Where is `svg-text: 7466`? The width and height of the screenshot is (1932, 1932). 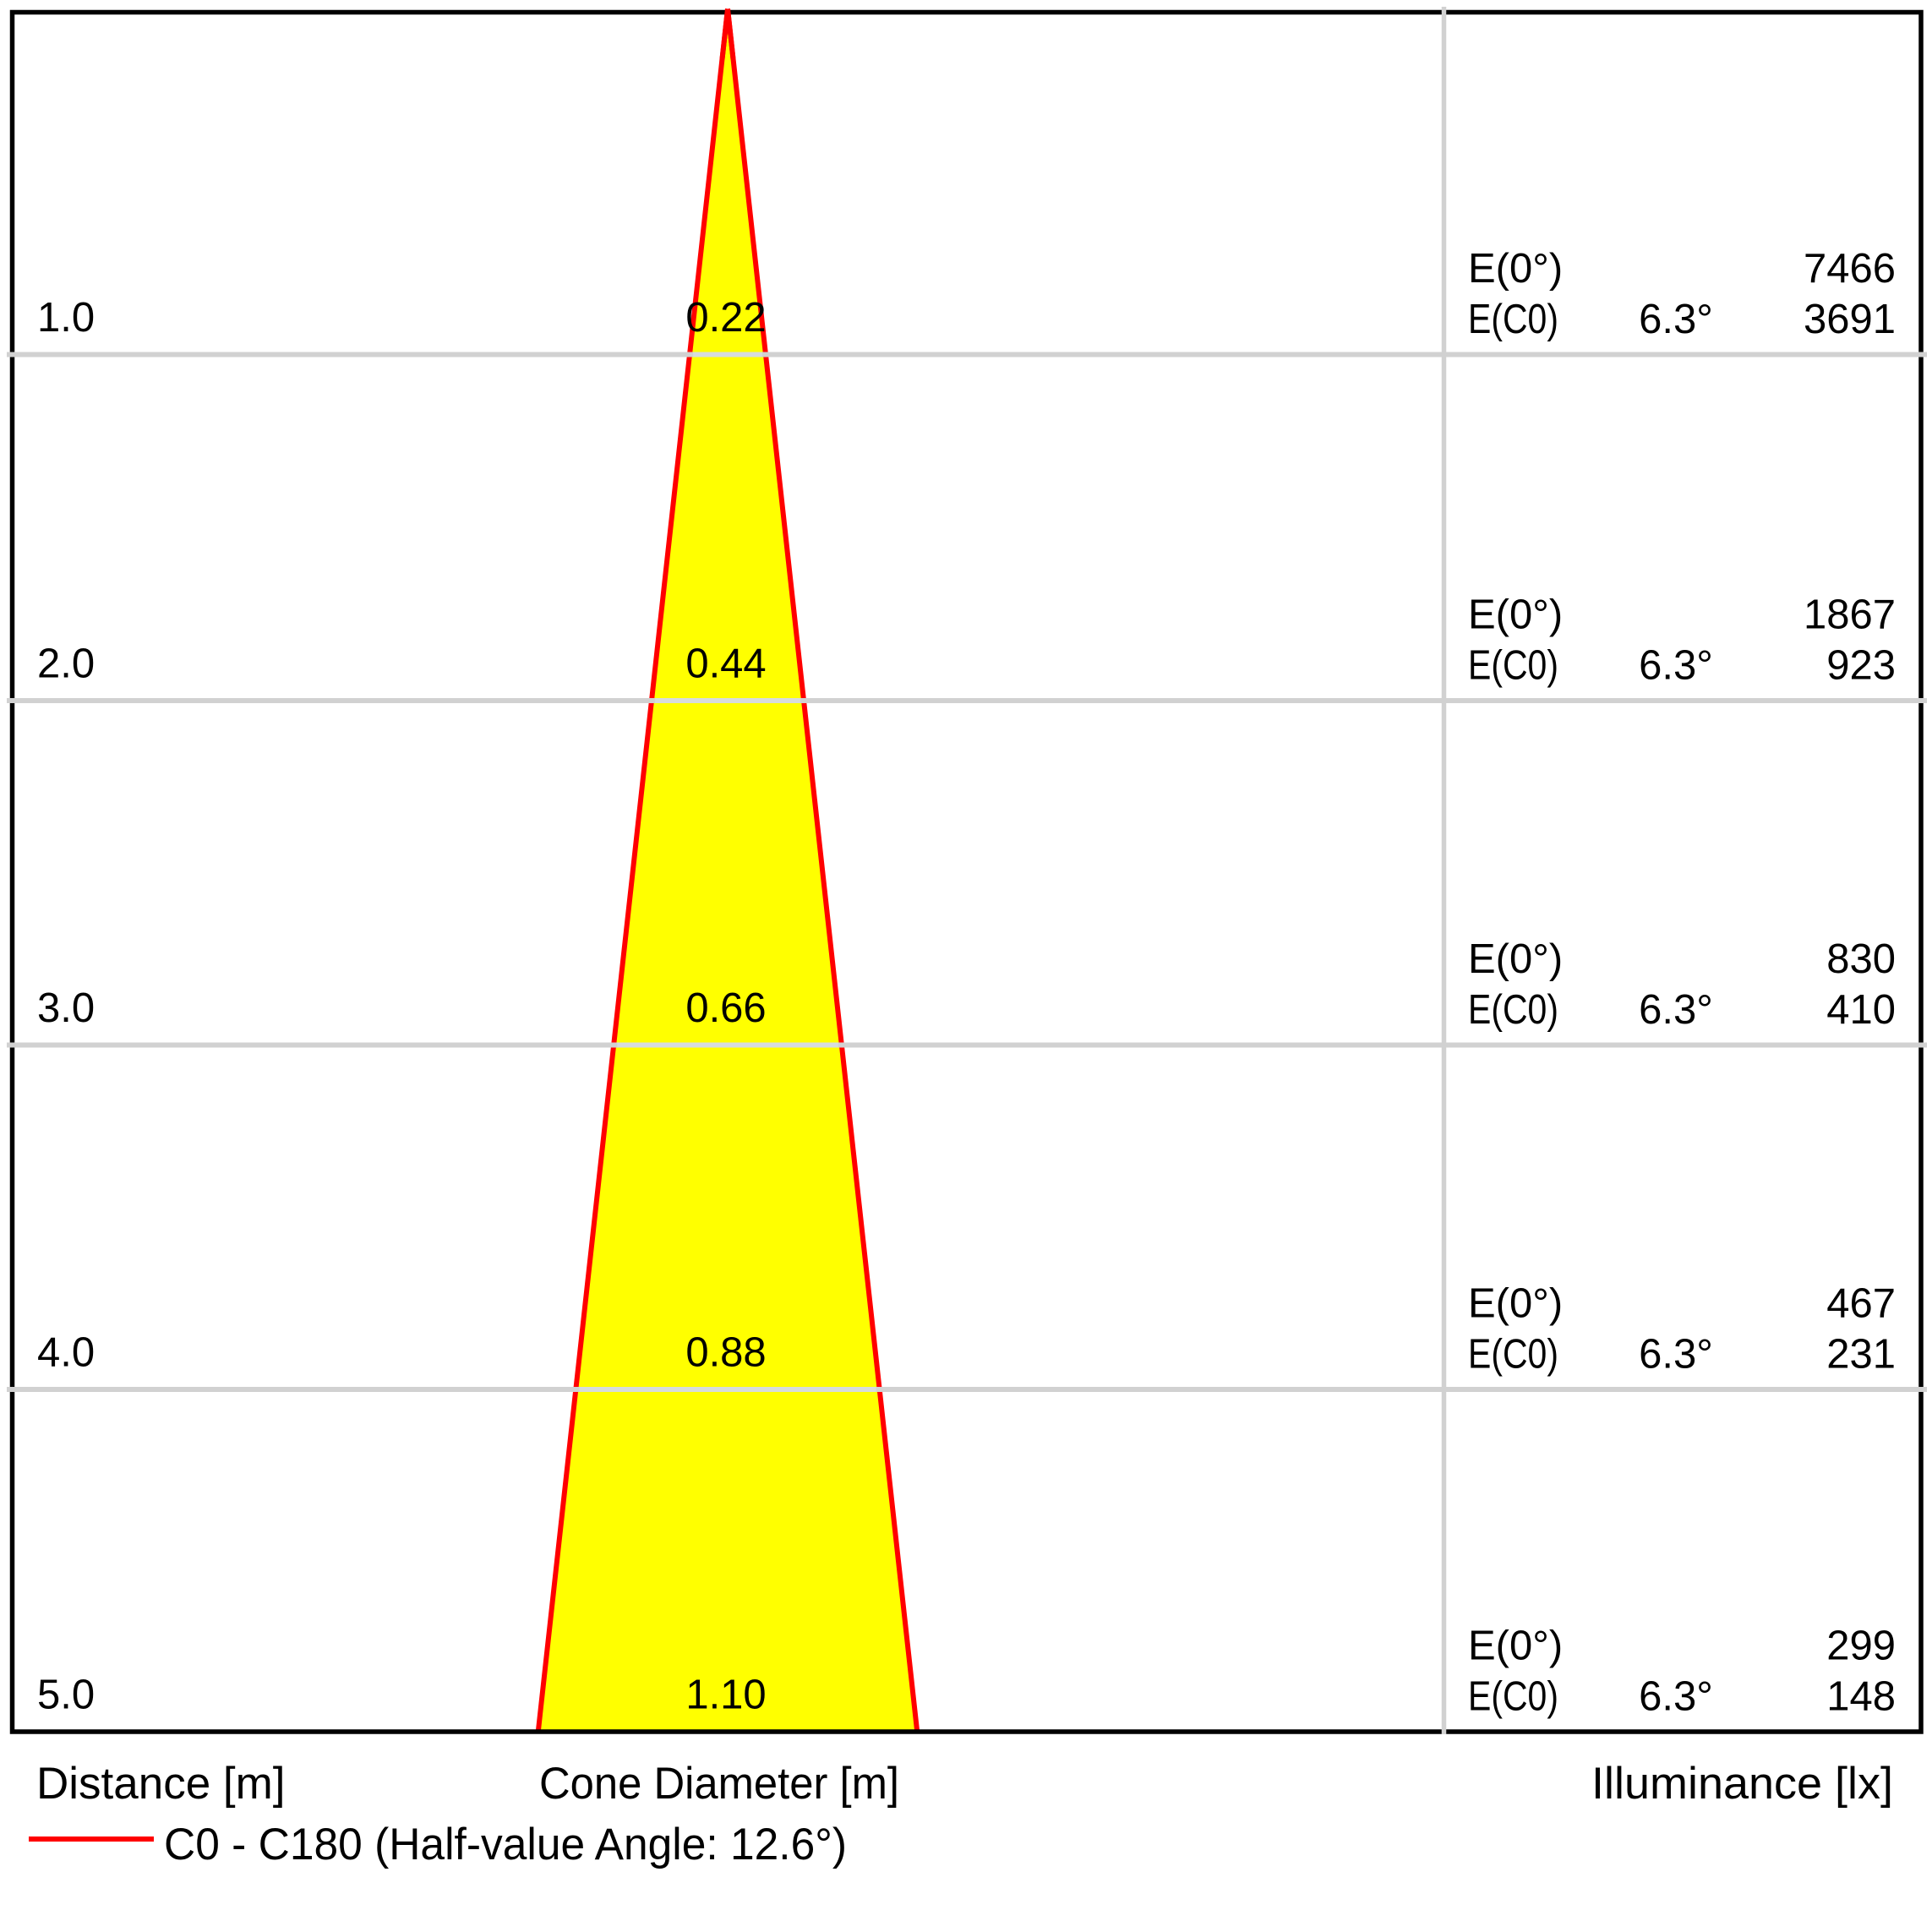
svg-text: 7466 is located at coordinates (1850, 269).